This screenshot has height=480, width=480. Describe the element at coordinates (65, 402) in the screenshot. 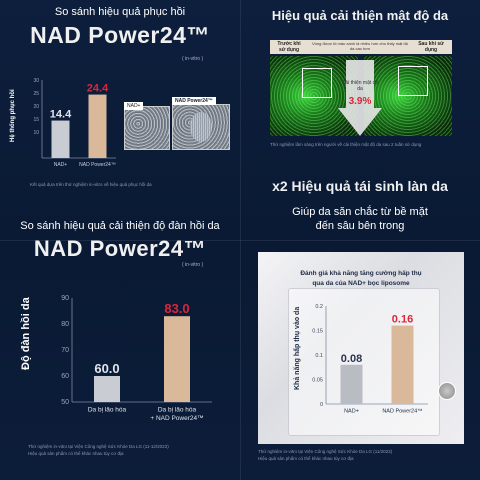

I see `y-tick-label: 50` at that location.